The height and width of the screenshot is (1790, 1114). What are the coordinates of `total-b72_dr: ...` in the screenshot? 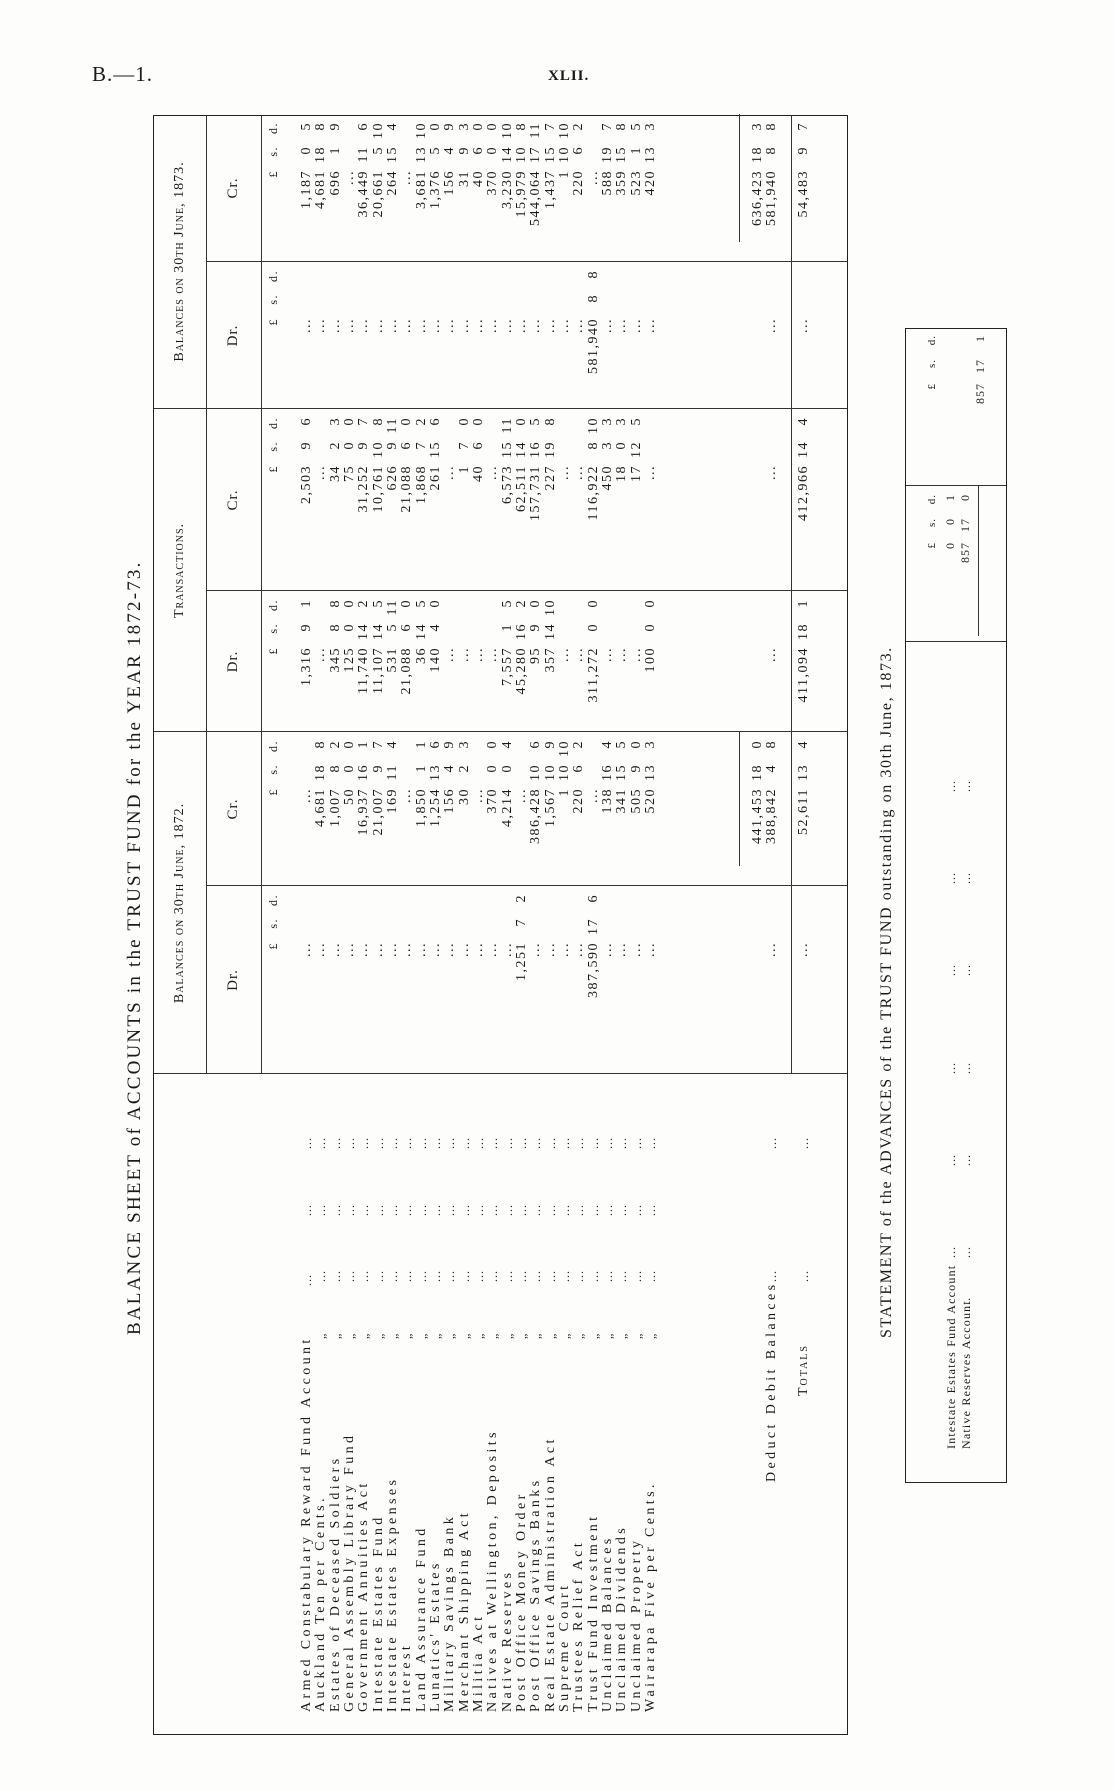 It's located at (803, 984).